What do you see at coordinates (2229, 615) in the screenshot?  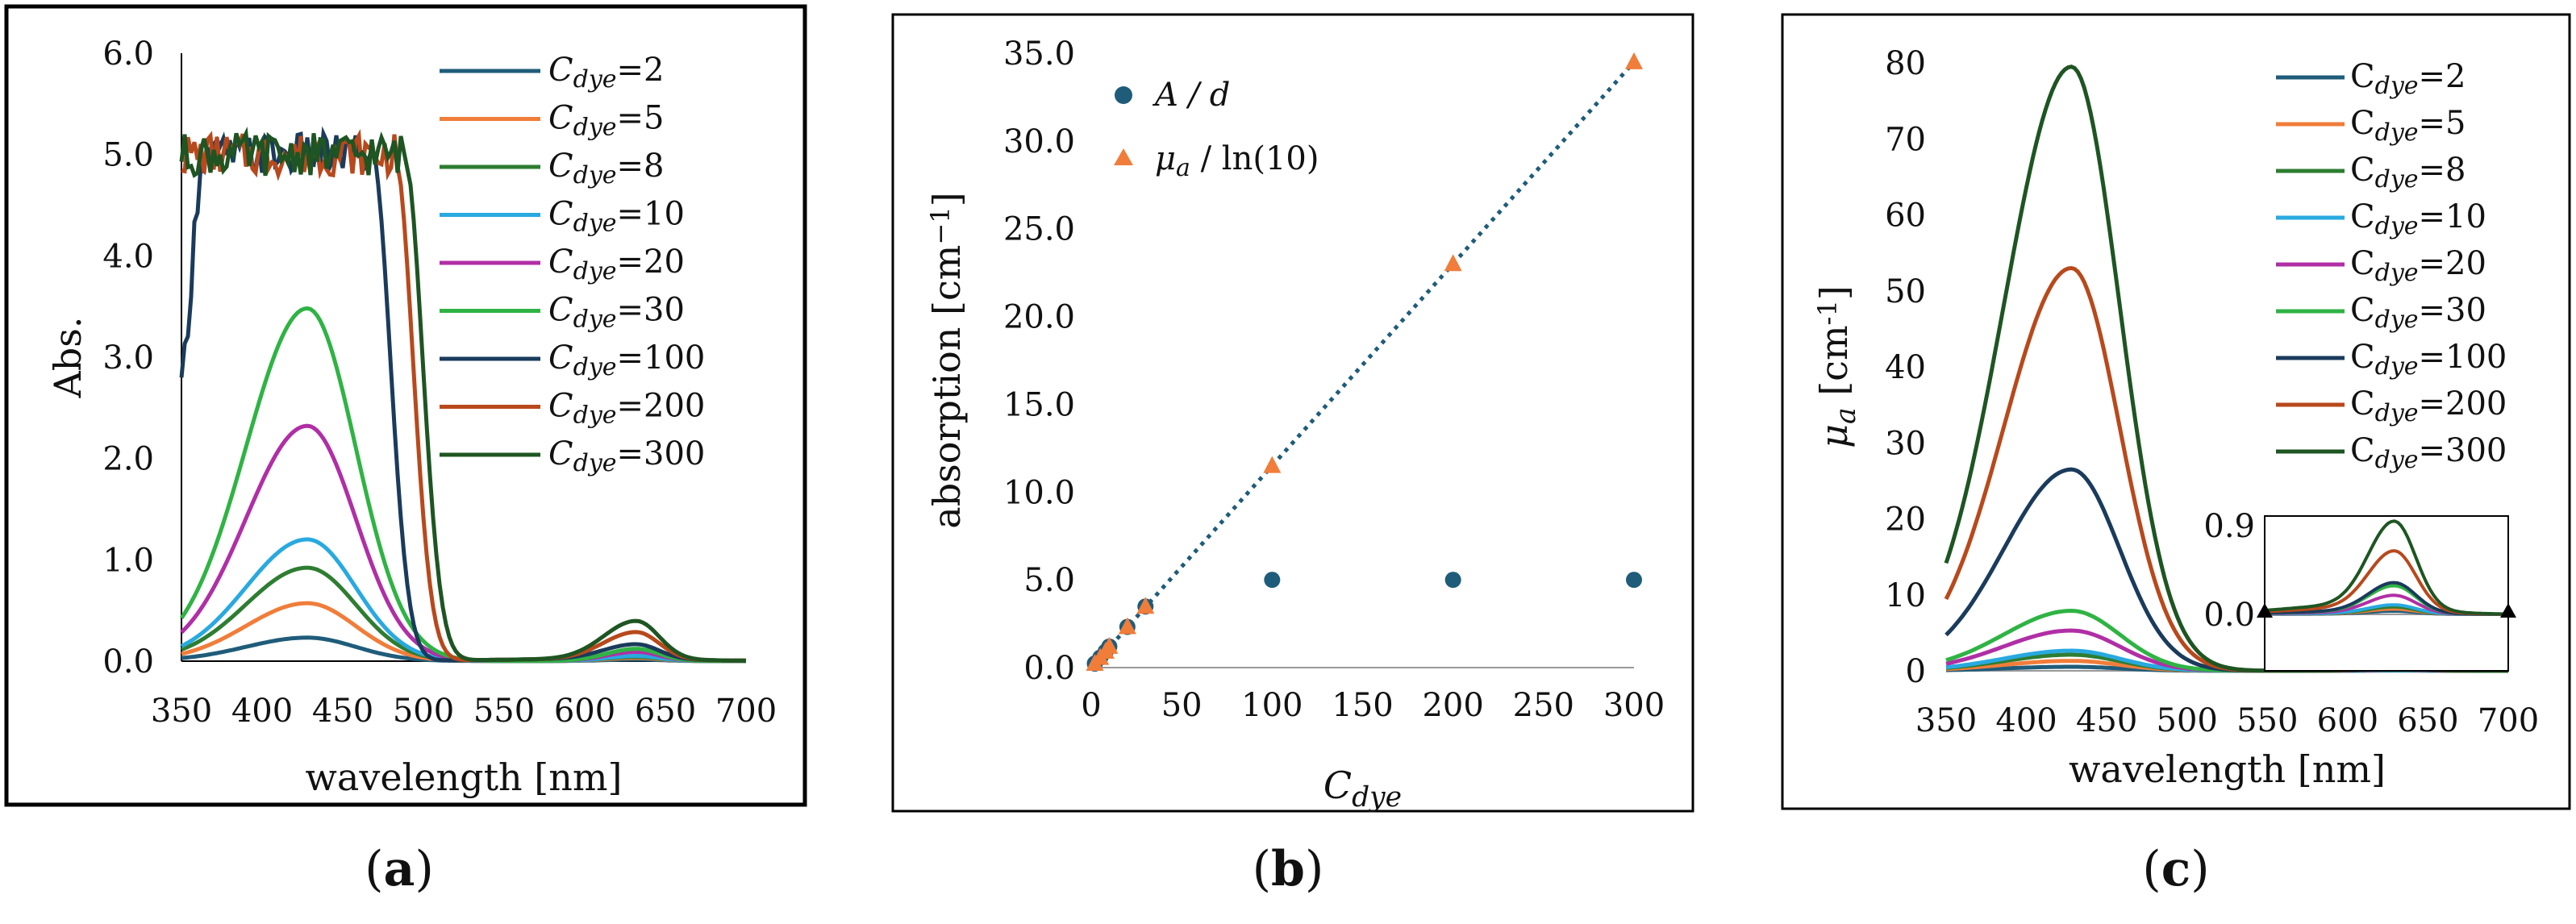 I see `inset-y-tick-label: 0.0` at bounding box center [2229, 615].